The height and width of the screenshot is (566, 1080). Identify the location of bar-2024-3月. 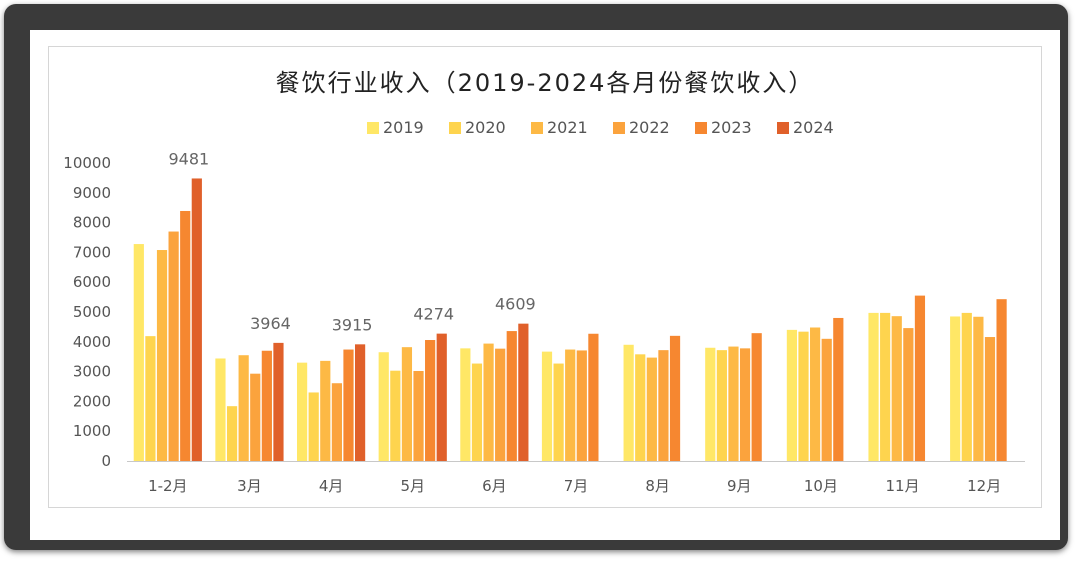
(278, 401).